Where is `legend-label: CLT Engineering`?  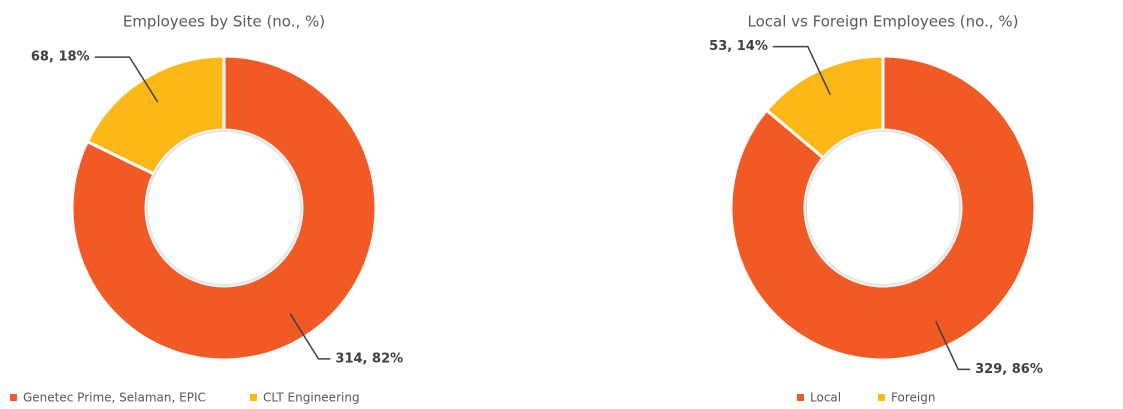
legend-label: CLT Engineering is located at coordinates (311, 398).